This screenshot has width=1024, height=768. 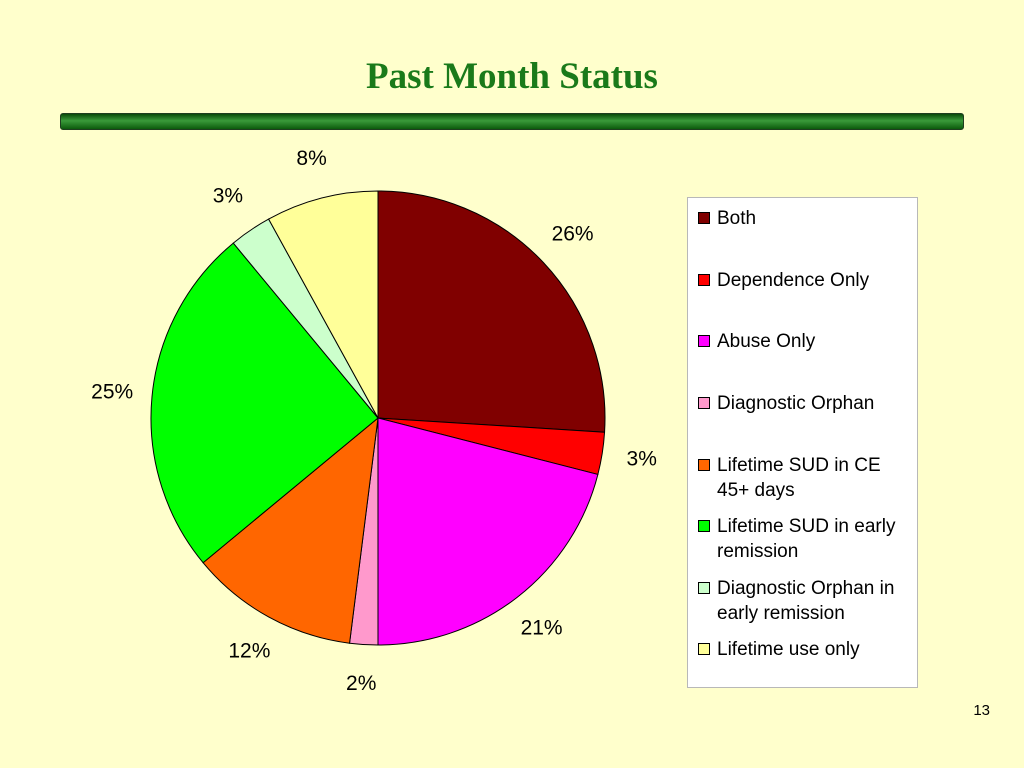 I want to click on pie-data-label-3: 21%, so click(x=542, y=628).